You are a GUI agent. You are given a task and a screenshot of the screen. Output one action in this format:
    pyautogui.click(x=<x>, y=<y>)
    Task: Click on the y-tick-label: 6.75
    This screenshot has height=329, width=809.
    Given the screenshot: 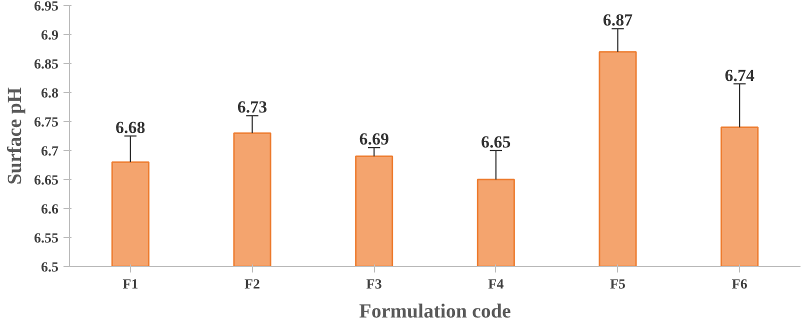 What is the action you would take?
    pyautogui.click(x=46, y=123)
    